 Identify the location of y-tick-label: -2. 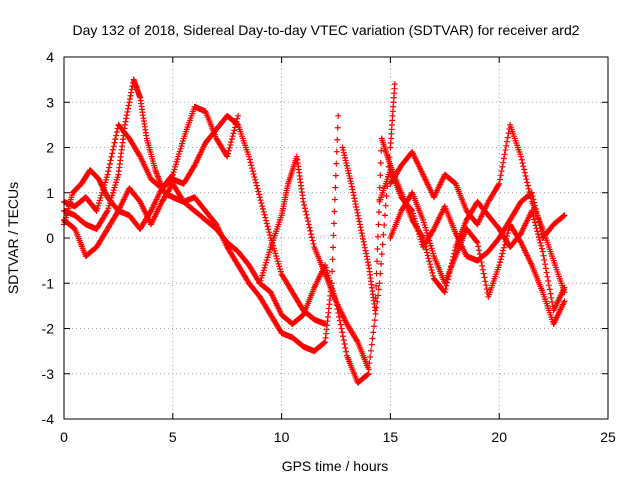
(48, 329).